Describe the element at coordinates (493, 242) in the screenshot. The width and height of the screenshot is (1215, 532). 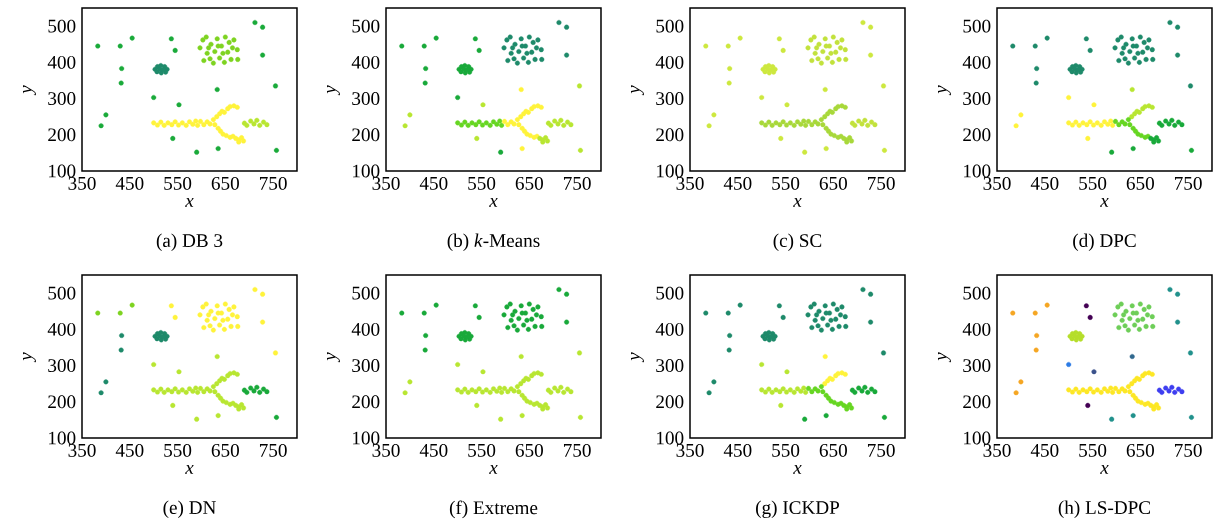
I see `text: (b) k-Means` at that location.